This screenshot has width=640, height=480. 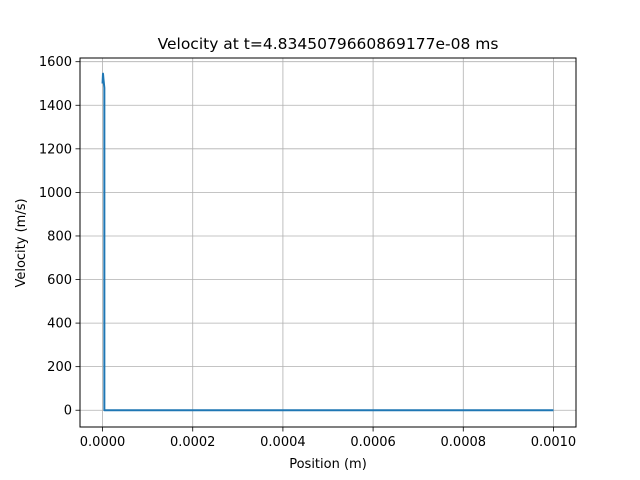 I want to click on y-tick-label: 600, so click(x=59, y=280).